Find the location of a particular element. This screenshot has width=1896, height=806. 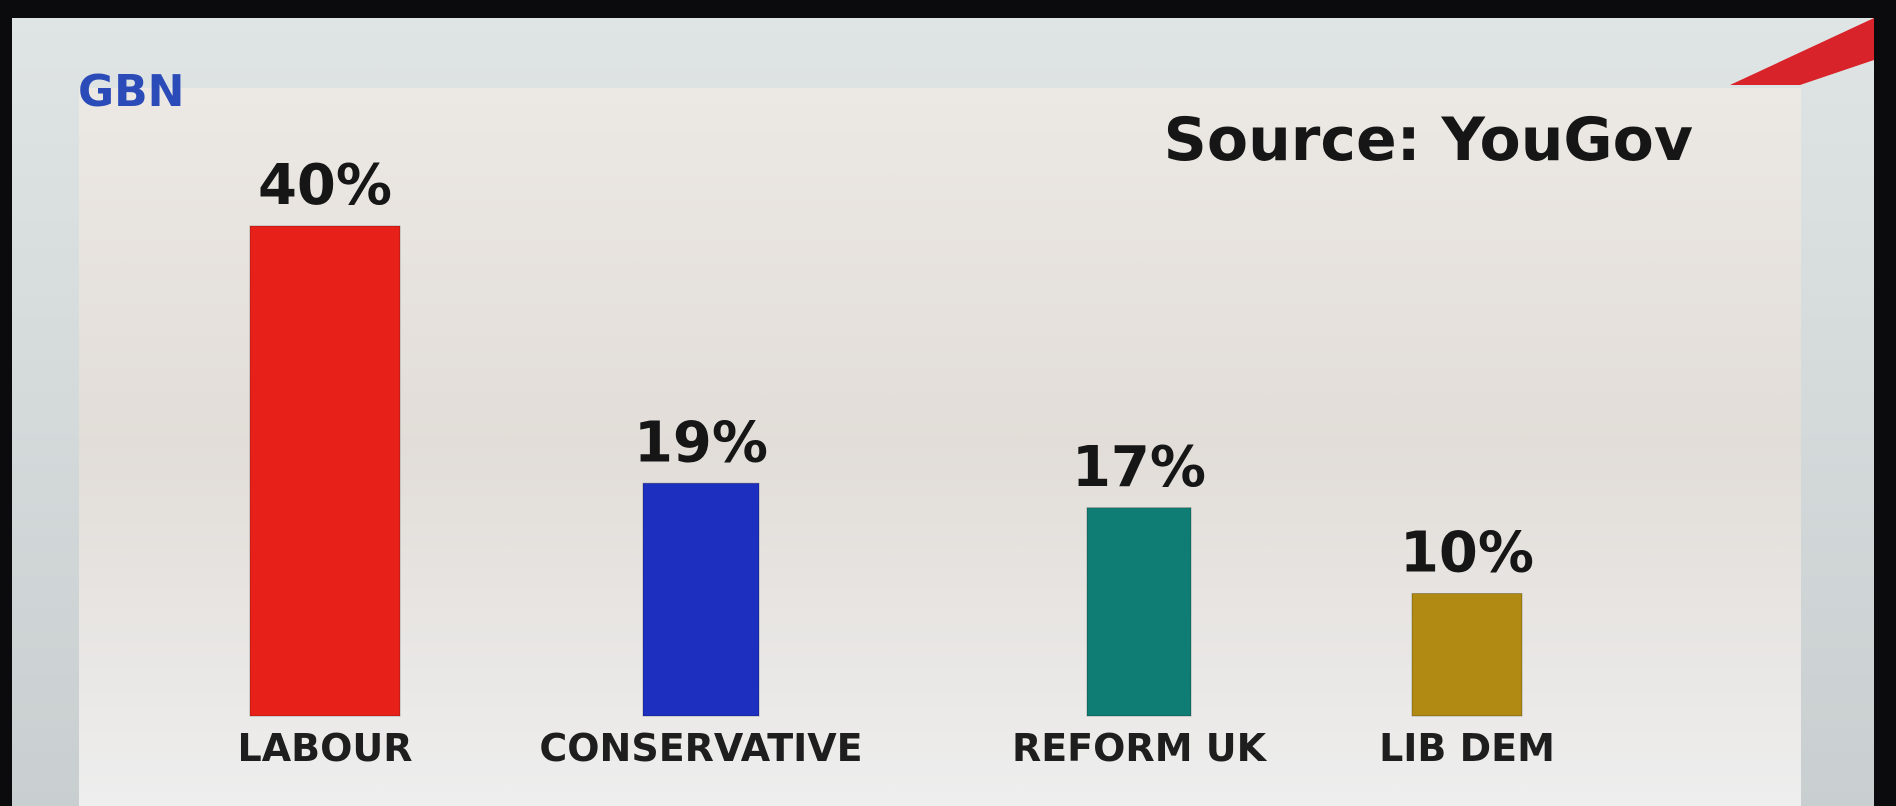

logo: GBN is located at coordinates (131, 91).